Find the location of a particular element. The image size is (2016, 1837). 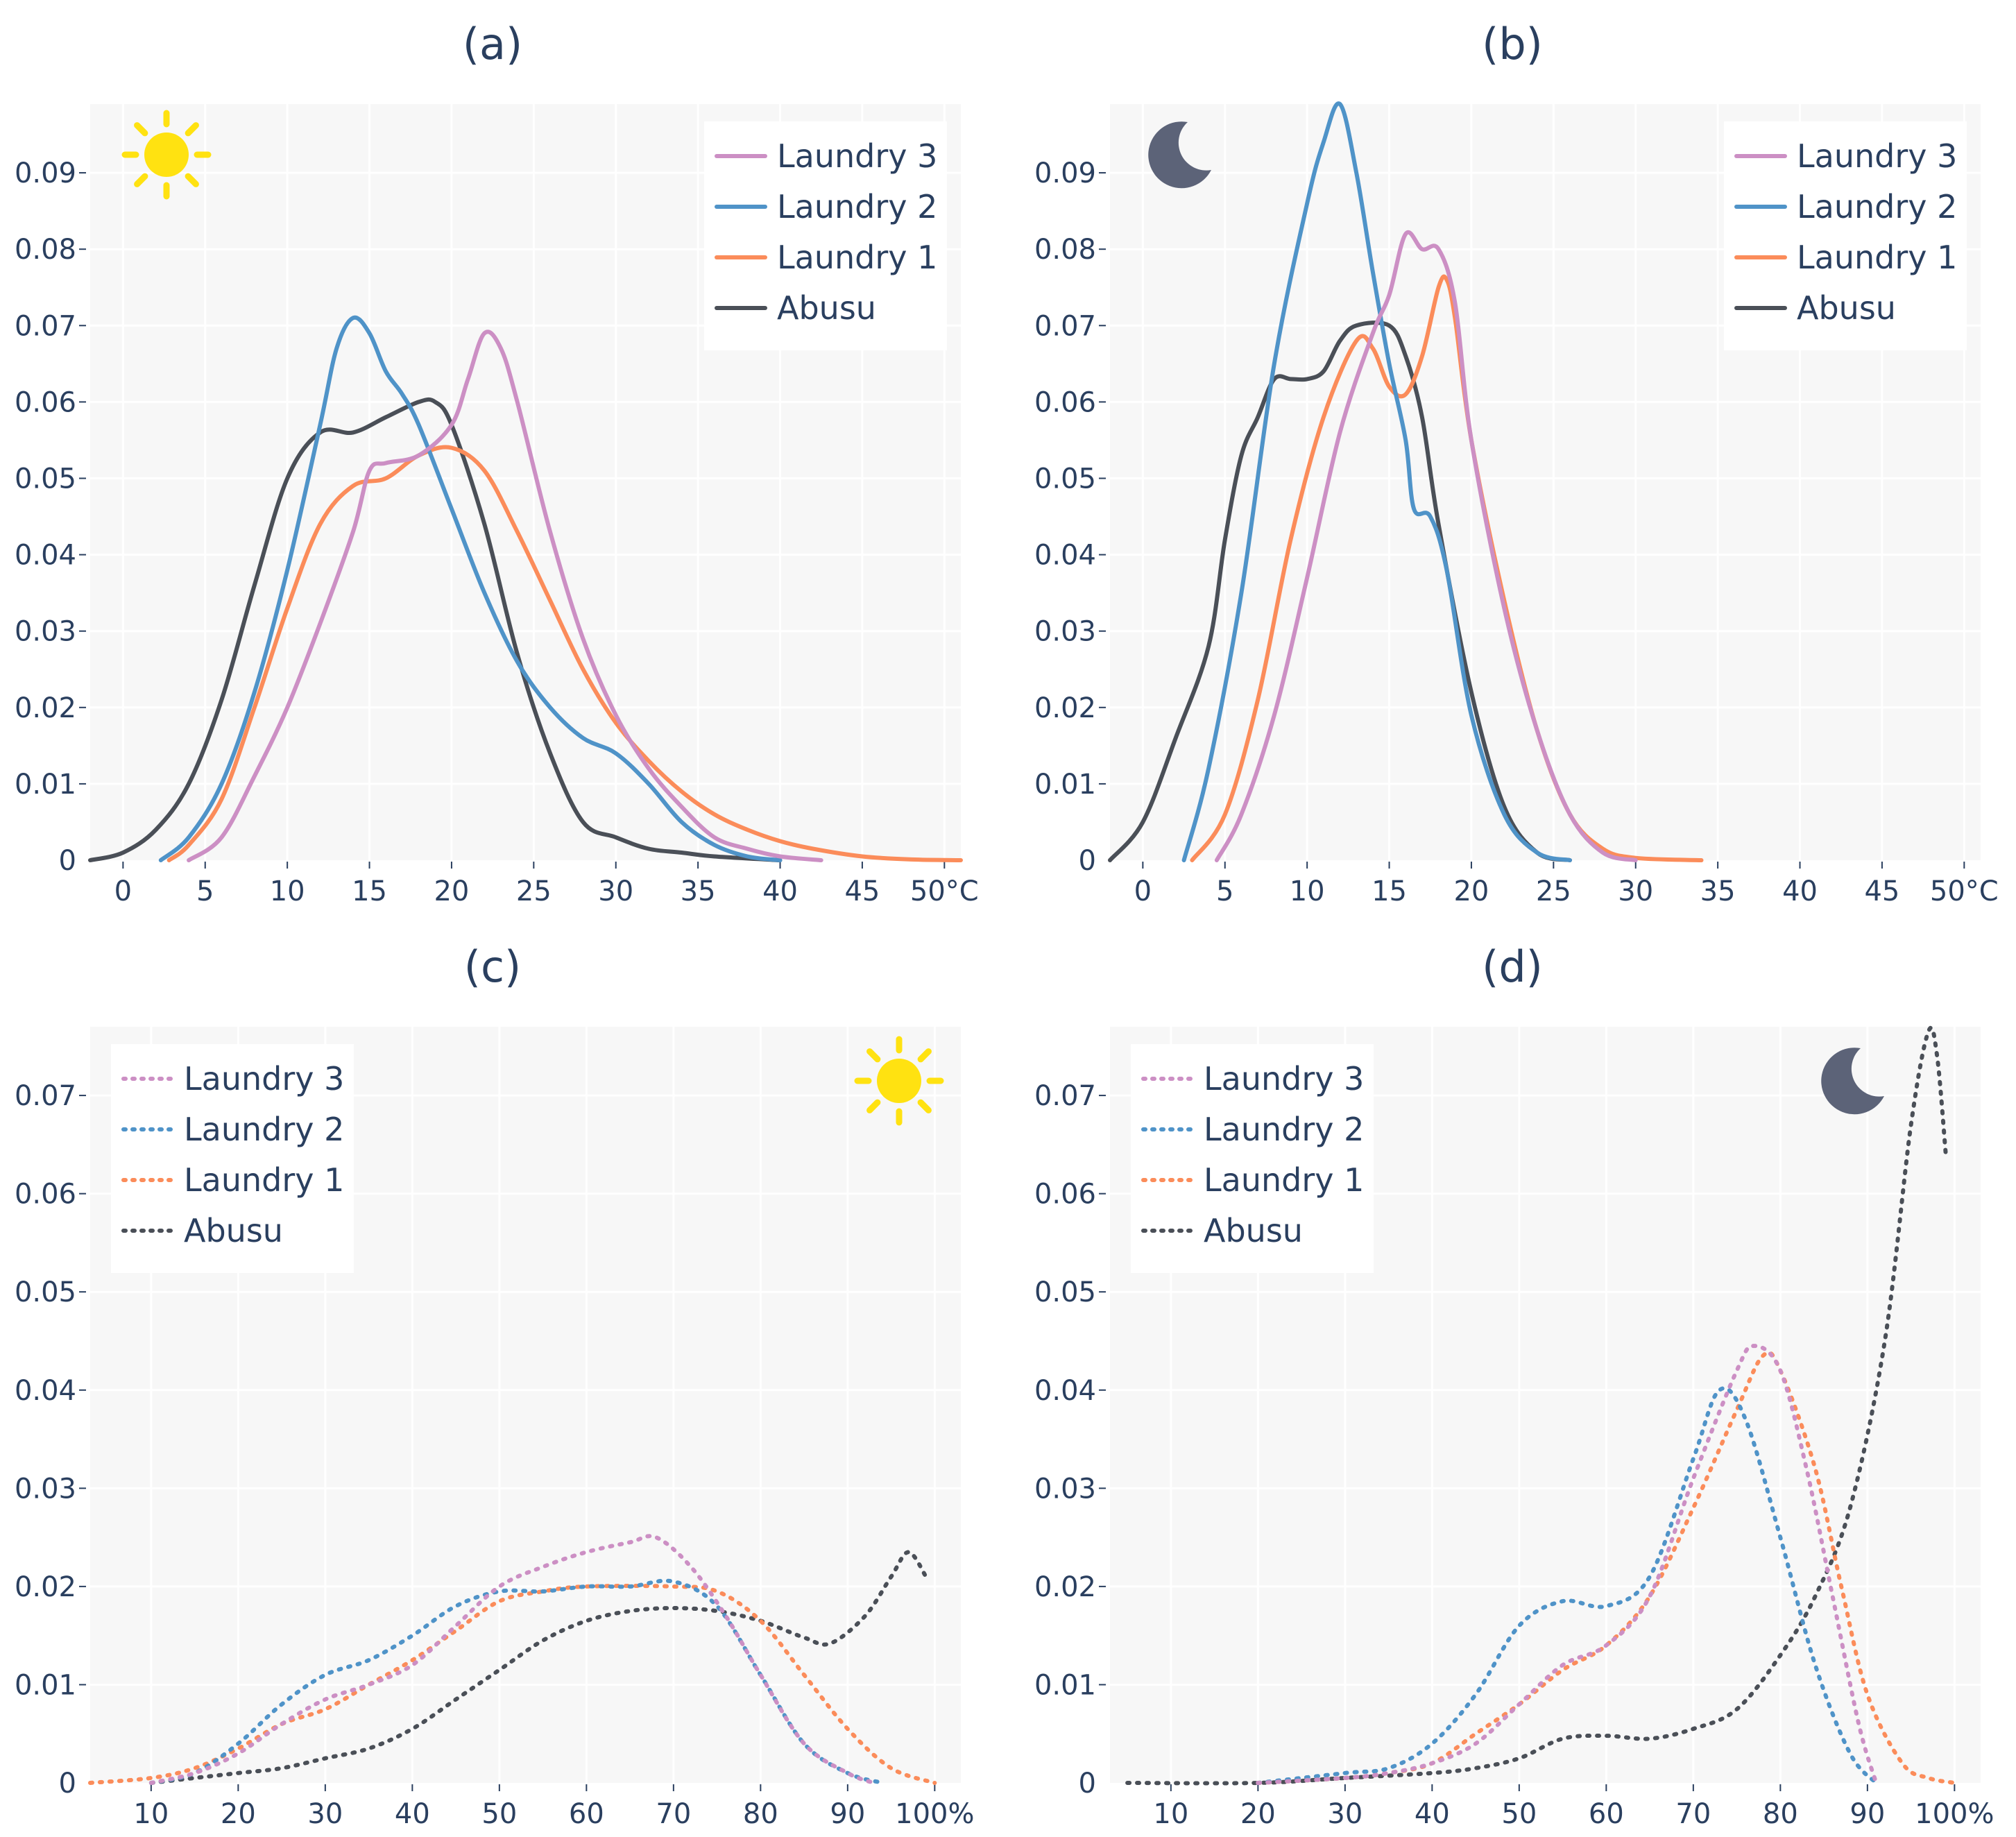

x-tick-label: 35 is located at coordinates (1718, 891).